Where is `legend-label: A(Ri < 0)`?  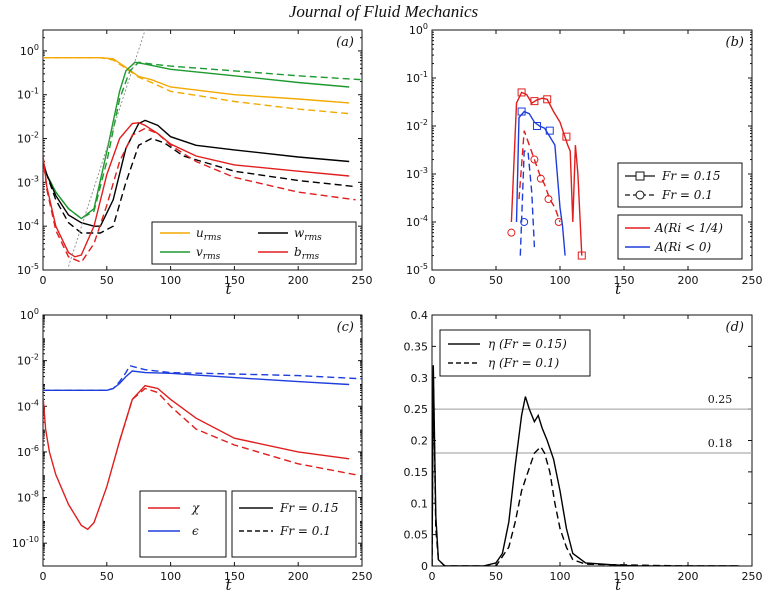
legend-label: A(Ri < 0) is located at coordinates (683, 247).